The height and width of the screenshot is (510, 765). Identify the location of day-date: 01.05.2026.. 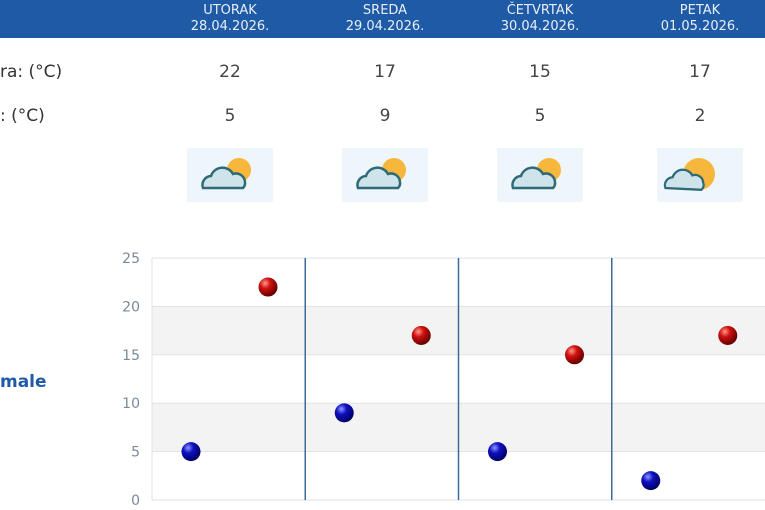
(700, 26).